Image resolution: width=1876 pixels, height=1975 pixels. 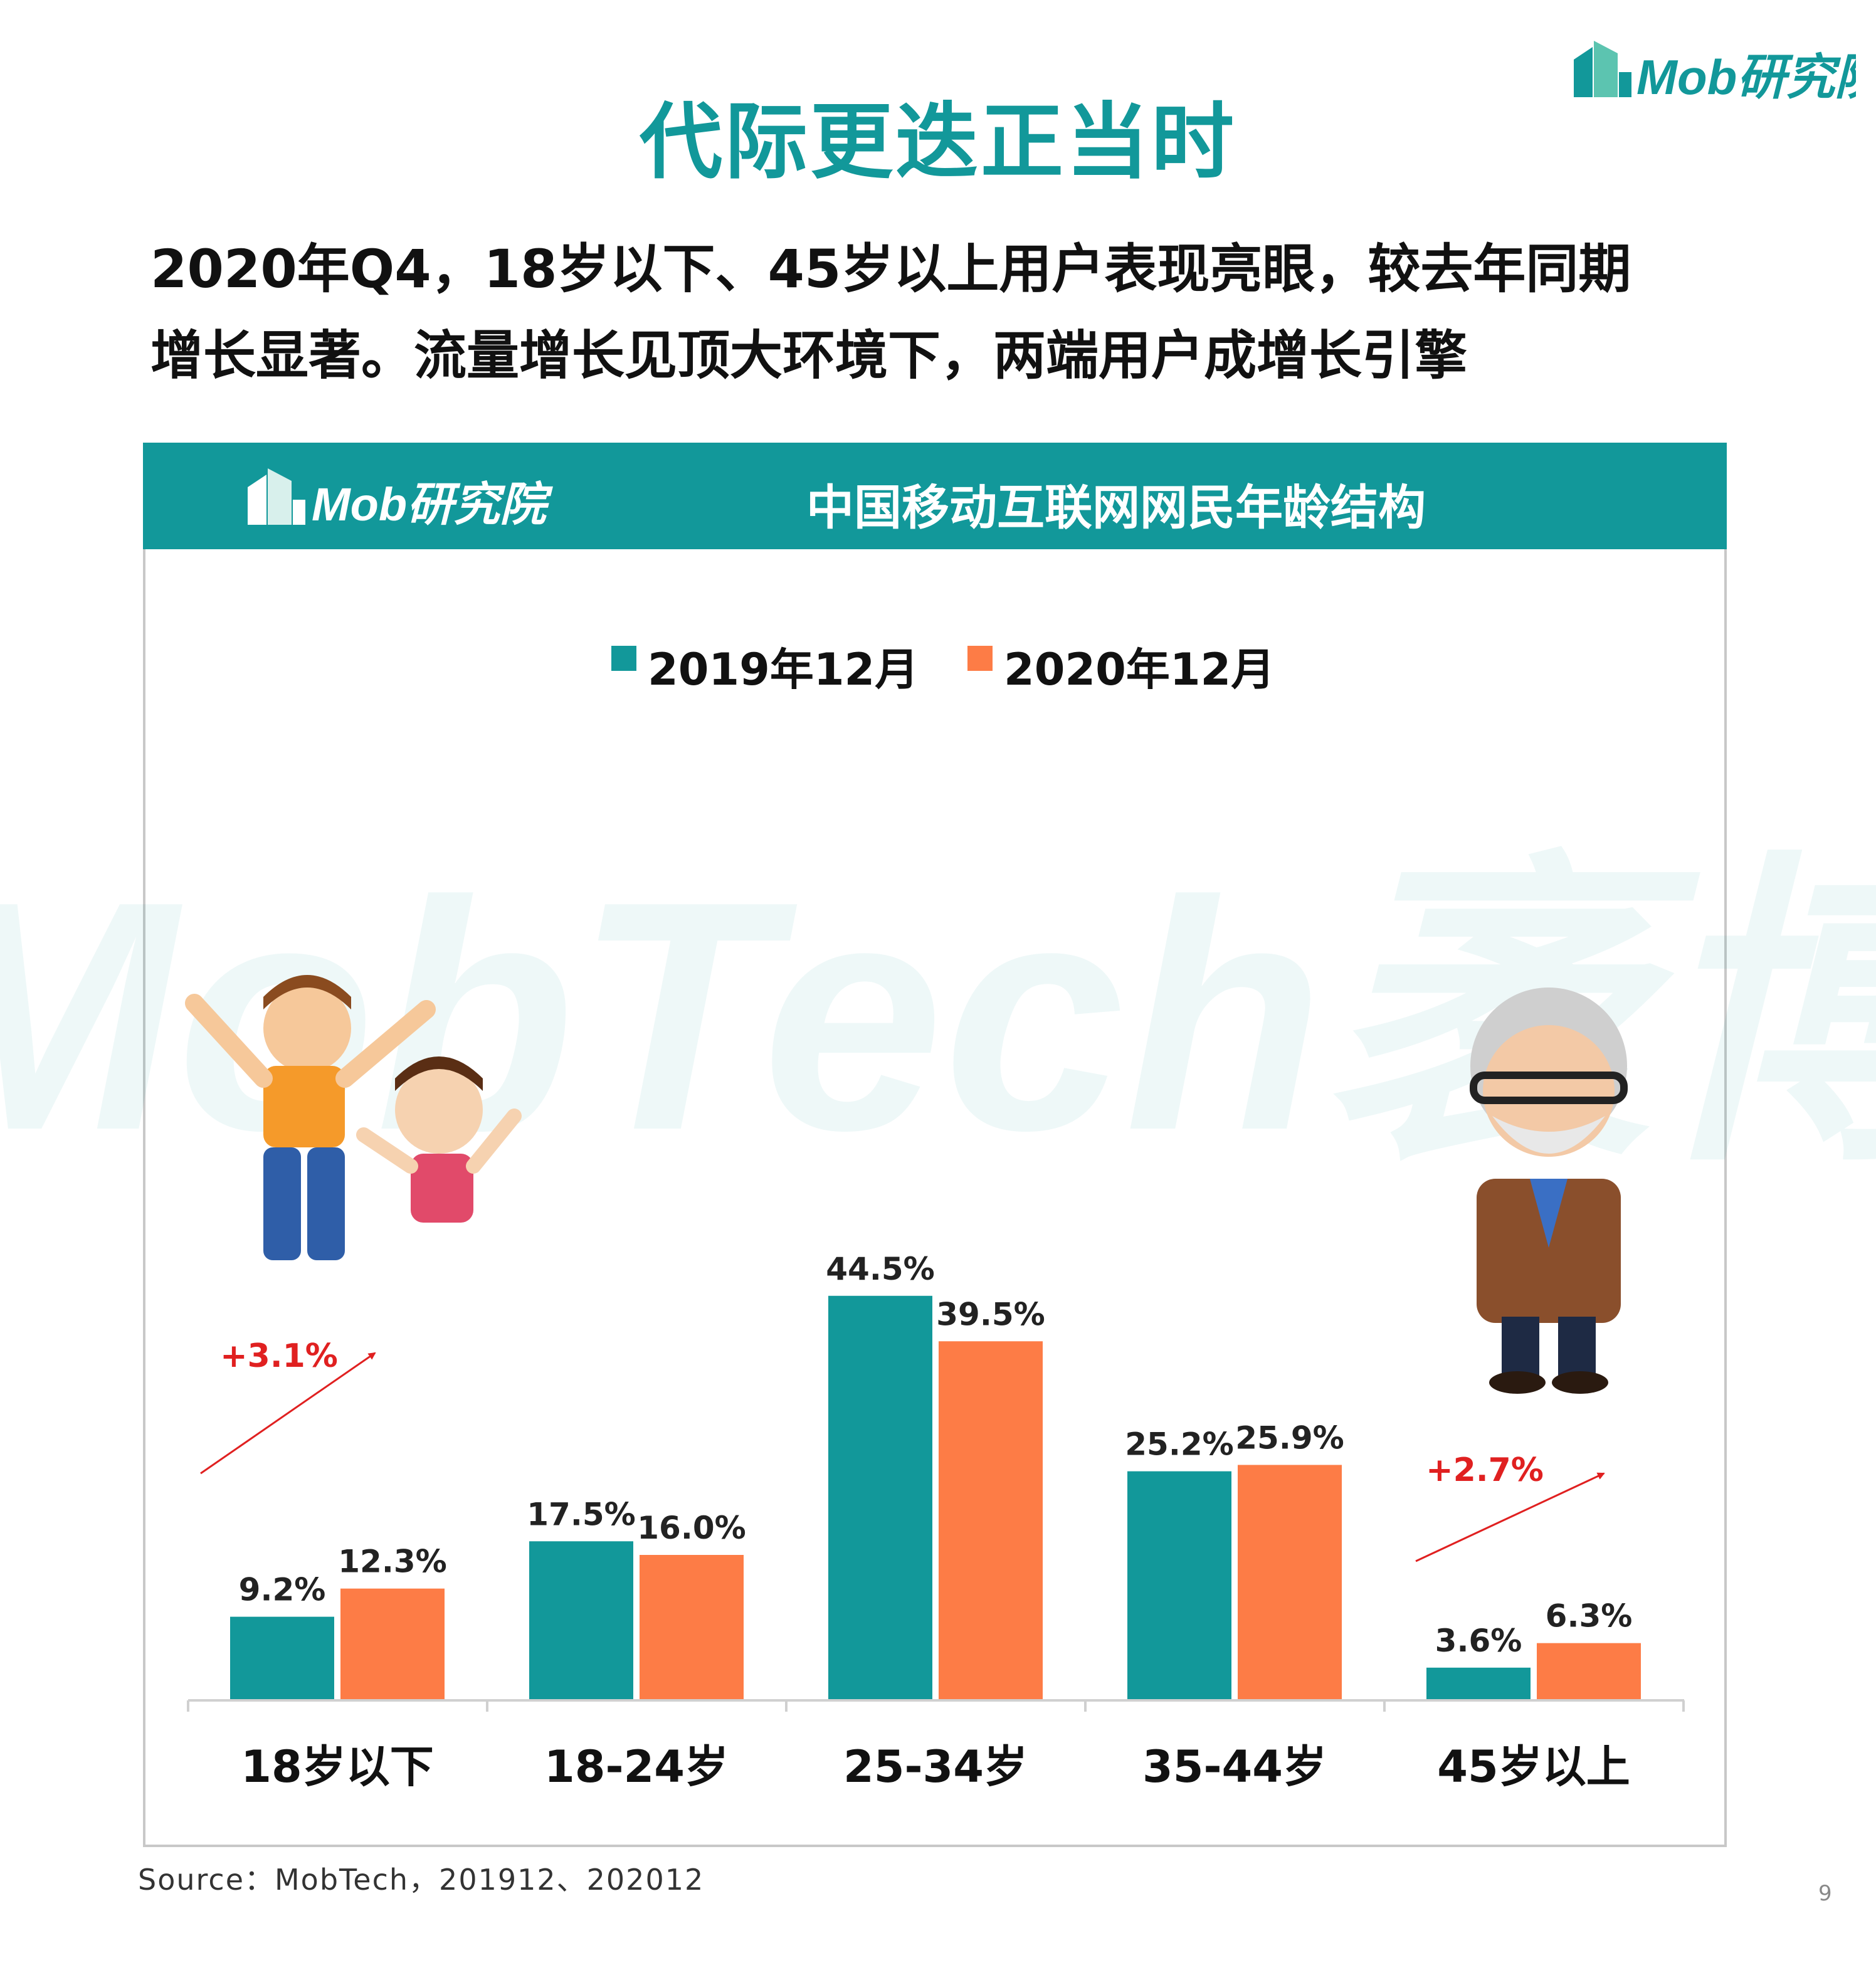 I want to click on data-label: 39.5%, so click(x=990, y=1314).